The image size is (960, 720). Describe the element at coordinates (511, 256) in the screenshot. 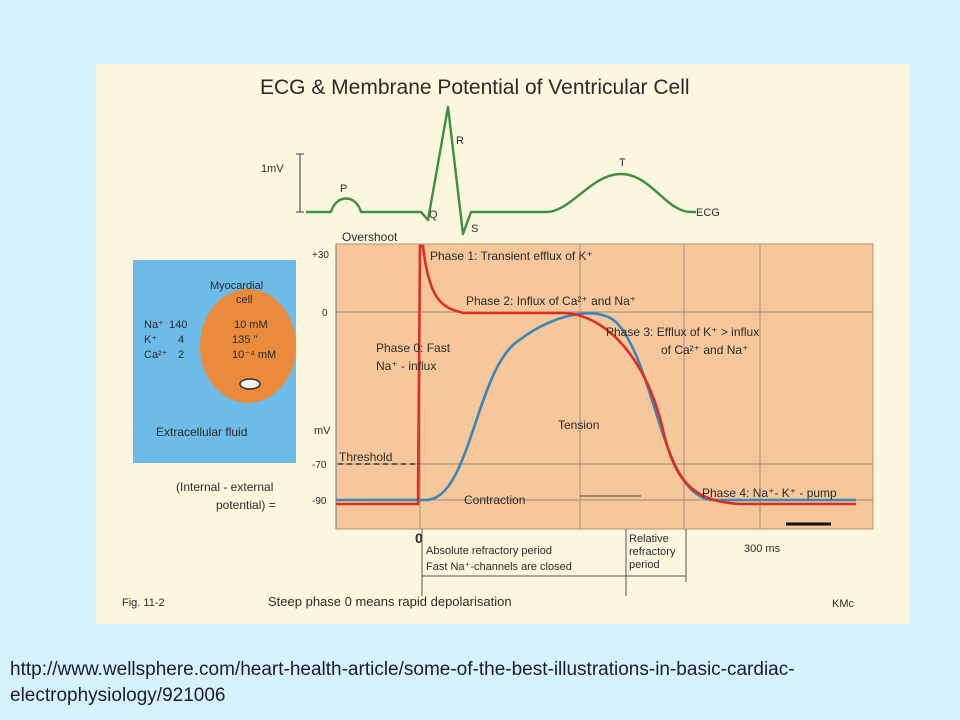

I see `phase1-label: Phase 1: Transient efflux of K⁺` at that location.